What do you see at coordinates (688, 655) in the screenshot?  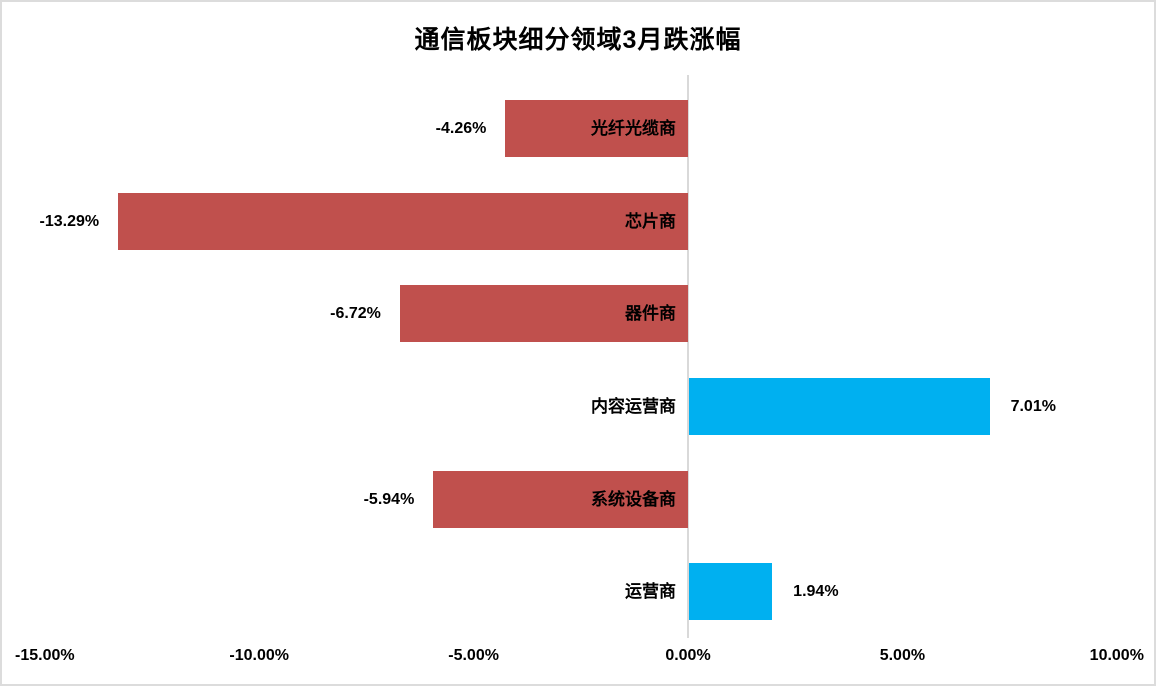 I see `x-tick-label: 0.00%` at bounding box center [688, 655].